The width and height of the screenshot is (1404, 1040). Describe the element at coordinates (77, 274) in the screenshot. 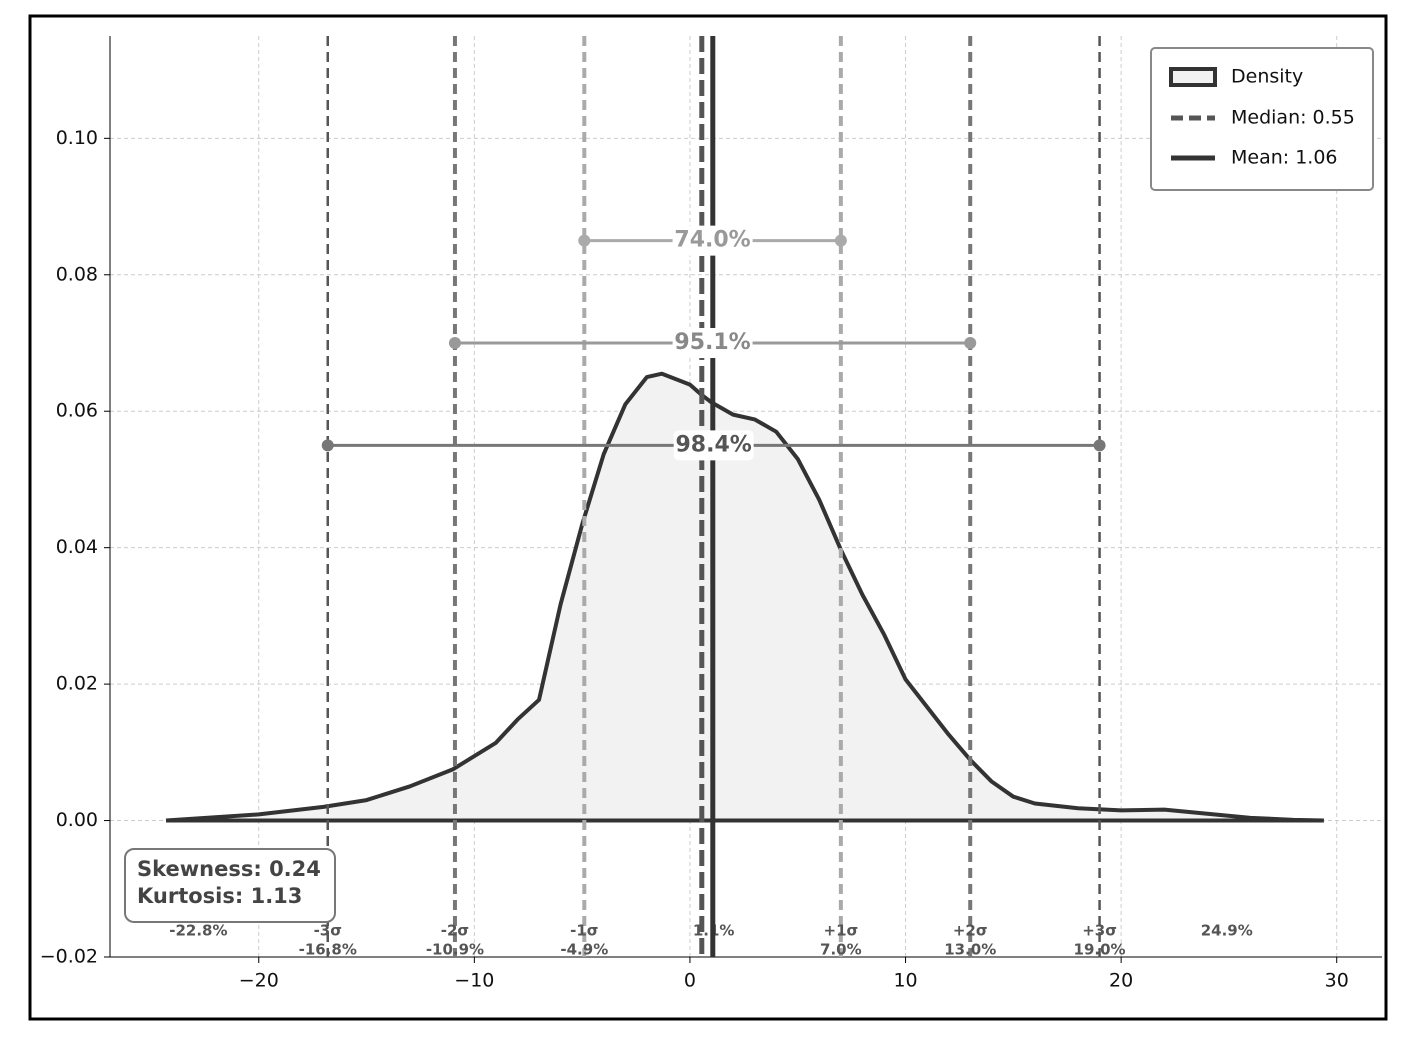

I see `y-tick-label: 0.08` at that location.